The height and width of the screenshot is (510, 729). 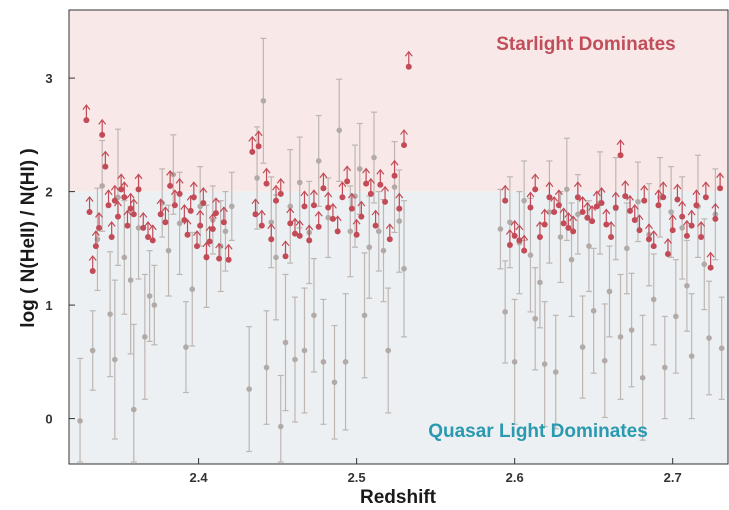 I want to click on x-tick-label: 2.7, so click(x=673, y=477).